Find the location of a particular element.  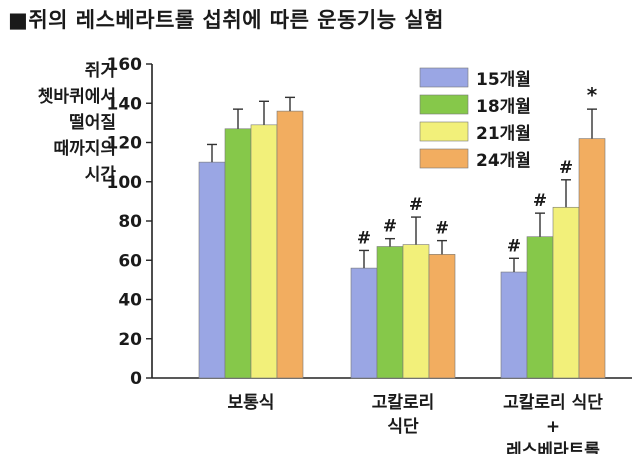

y-axis-label-line: 때까지의 is located at coordinates (84, 149).